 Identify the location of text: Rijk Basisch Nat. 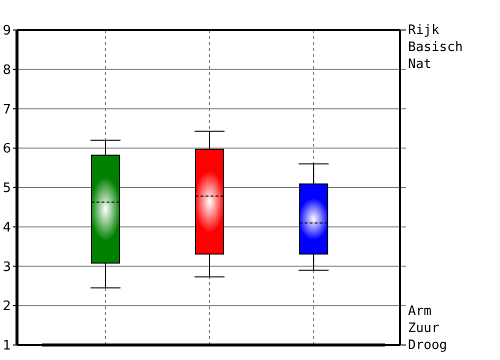
(435, 47).